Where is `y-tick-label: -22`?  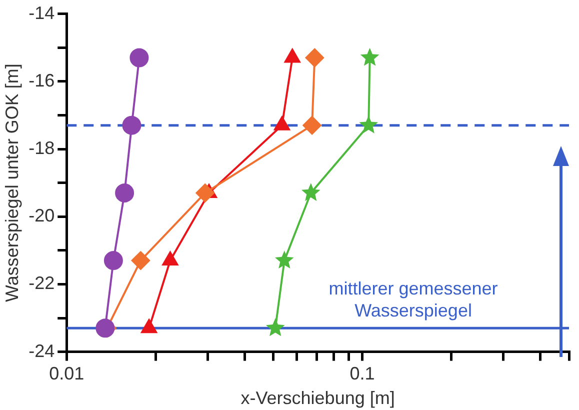 y-tick-label: -22 is located at coordinates (41, 283).